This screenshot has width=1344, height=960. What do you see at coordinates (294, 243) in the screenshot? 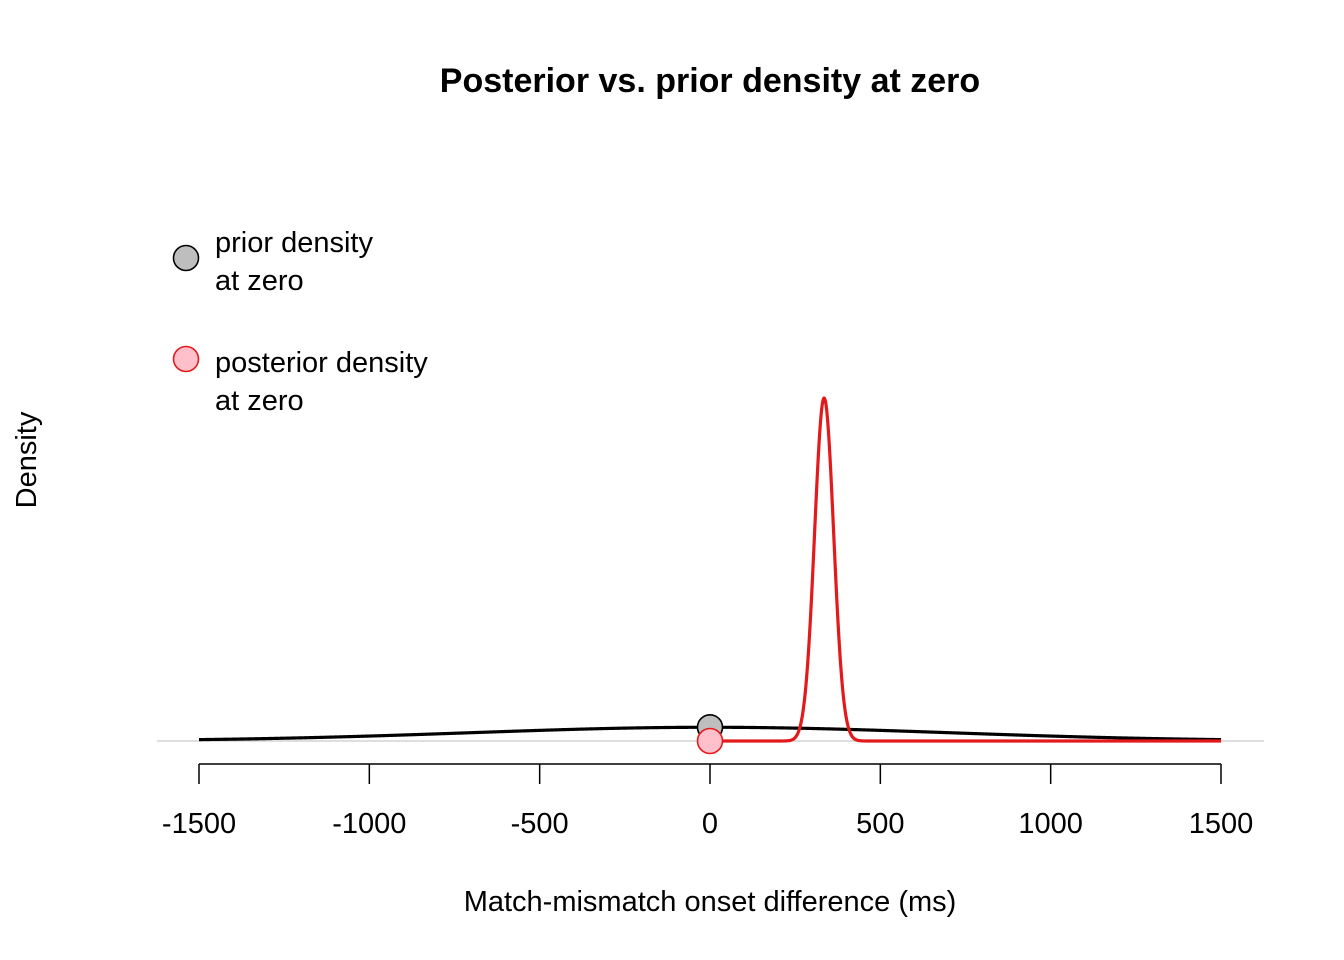
I see `legend-label: prior density` at bounding box center [294, 243].